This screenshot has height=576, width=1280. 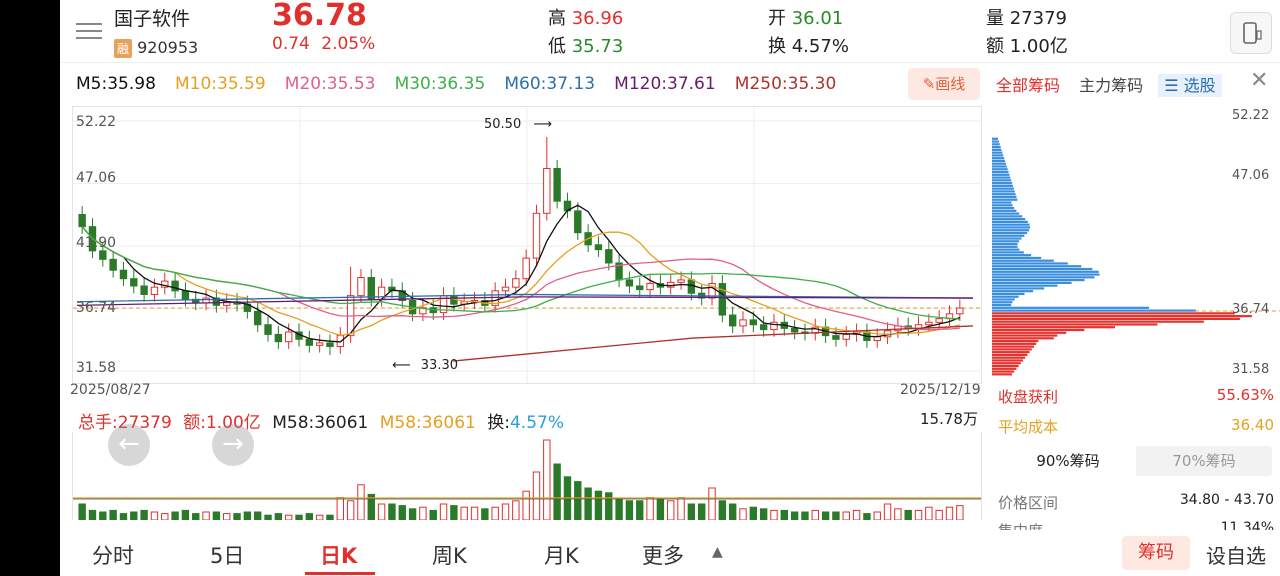 What do you see at coordinates (561, 556) in the screenshot?
I see `tab-monthly-k: 月K` at bounding box center [561, 556].